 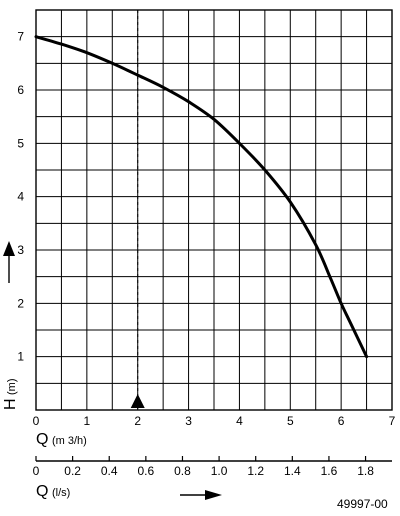 I want to click on y-axis-arrow-icon, so click(x=9, y=262).